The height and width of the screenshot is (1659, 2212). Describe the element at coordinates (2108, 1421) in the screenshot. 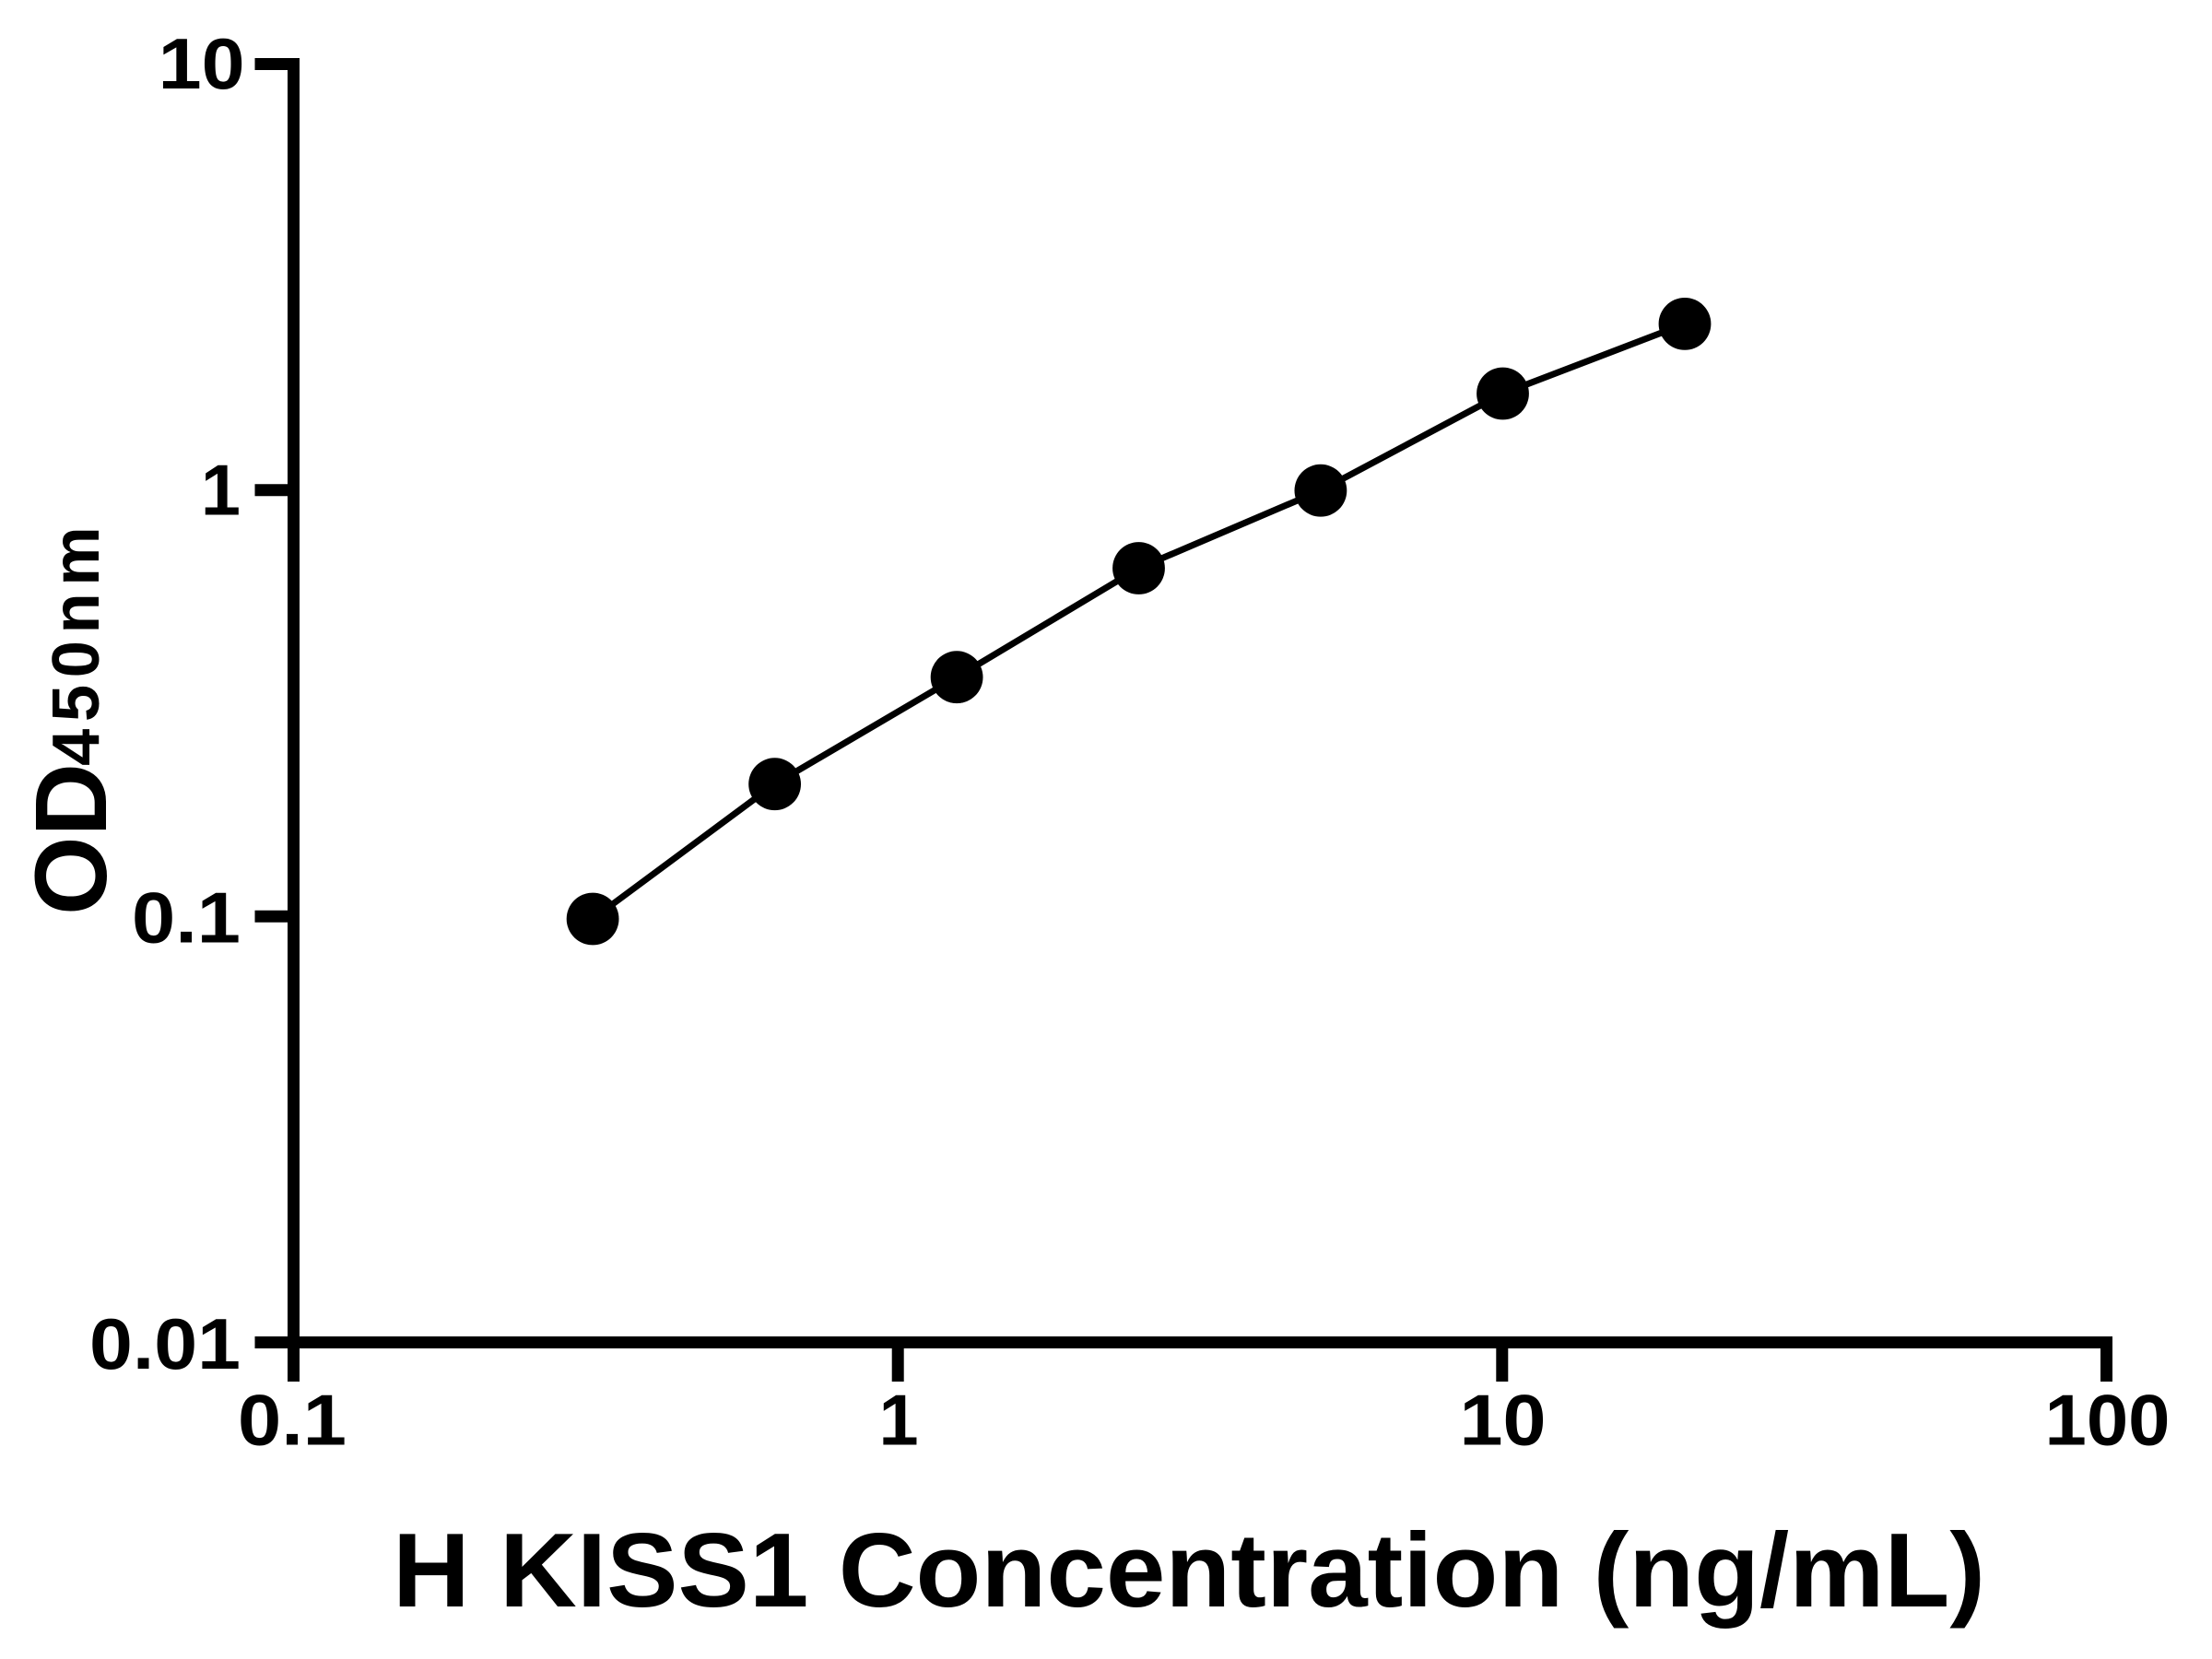

I see `svg-text: 100` at that location.